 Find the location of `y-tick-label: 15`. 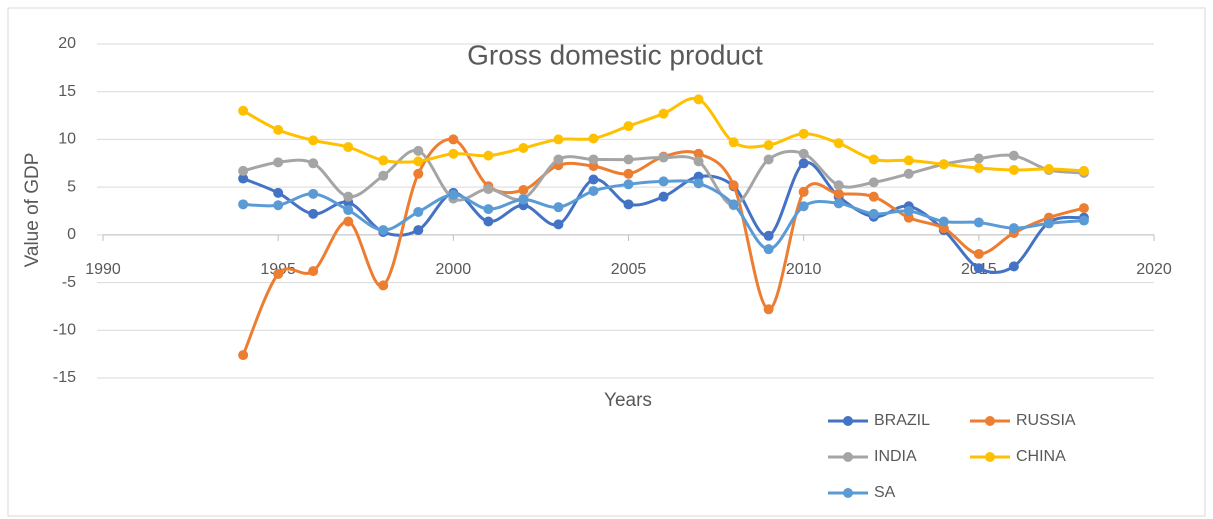

y-tick-label: 15 is located at coordinates (67, 91).